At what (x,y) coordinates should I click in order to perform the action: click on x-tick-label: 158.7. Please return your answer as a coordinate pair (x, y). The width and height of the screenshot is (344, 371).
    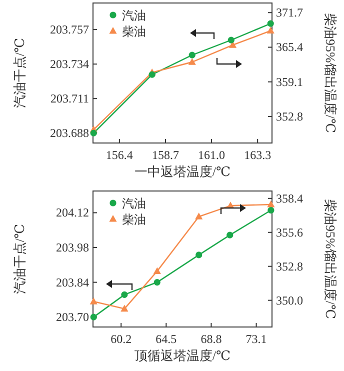
    Looking at the image, I should click on (165, 155).